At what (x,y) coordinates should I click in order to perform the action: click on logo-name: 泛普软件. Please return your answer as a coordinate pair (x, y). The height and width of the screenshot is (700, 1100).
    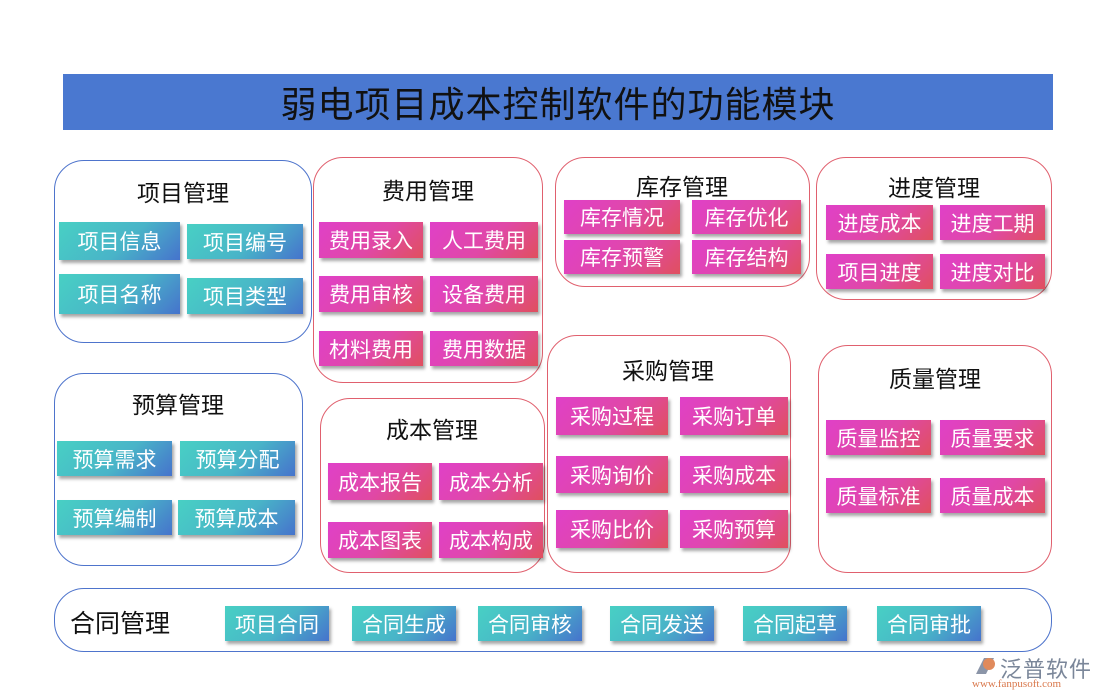
    Looking at the image, I should click on (1046, 669).